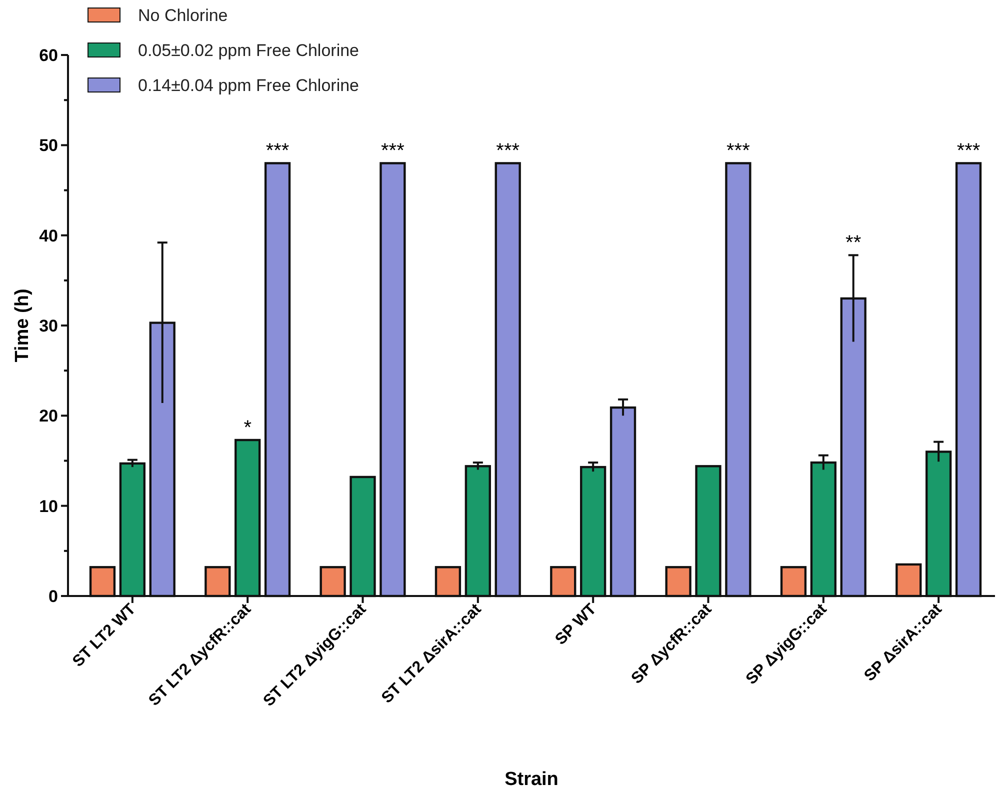  What do you see at coordinates (48, 55) in the screenshot?
I see `y-tick-label: 60` at bounding box center [48, 55].